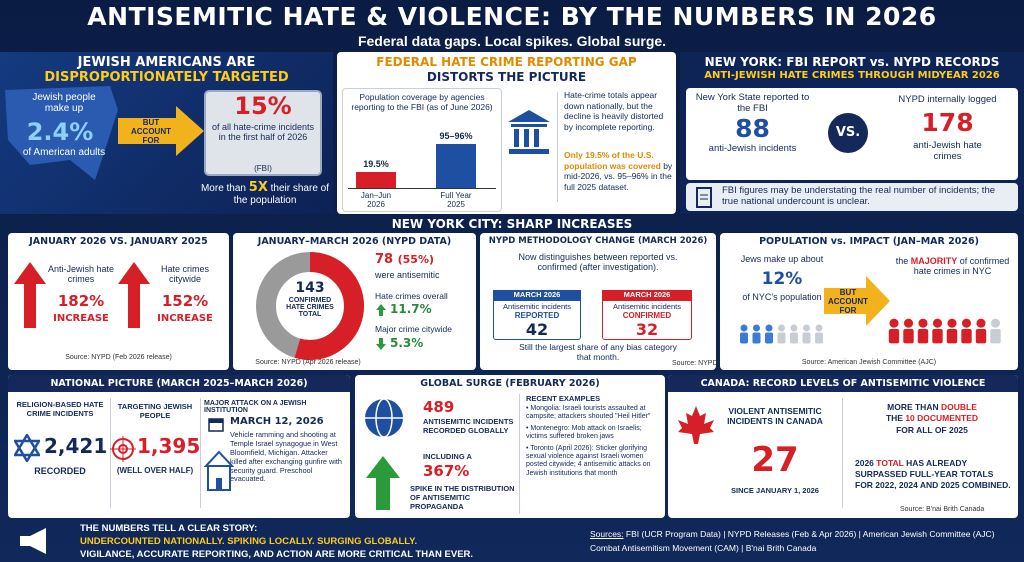 The width and height of the screenshot is (1024, 562). Describe the element at coordinates (155, 470) in the screenshot. I see `jewish-unit: (WELL OVER HALF)` at that location.